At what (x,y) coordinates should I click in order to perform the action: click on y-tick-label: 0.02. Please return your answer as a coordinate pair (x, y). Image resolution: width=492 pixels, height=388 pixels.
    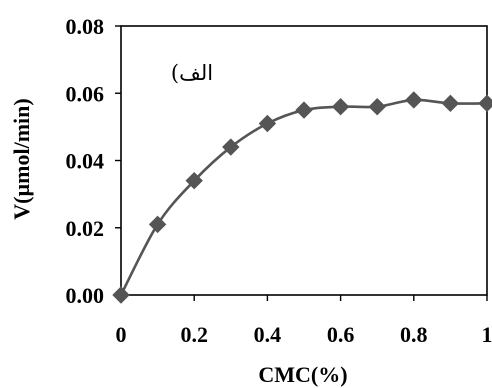
    Looking at the image, I should click on (85, 228).